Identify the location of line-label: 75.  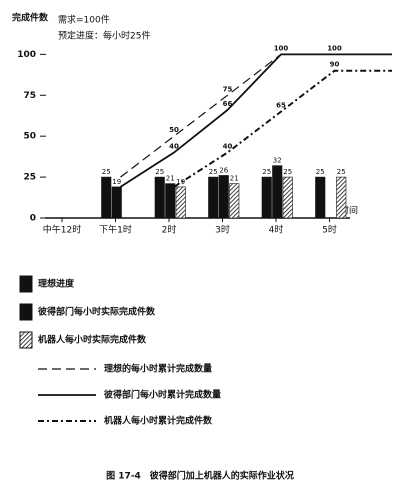
(228, 89).